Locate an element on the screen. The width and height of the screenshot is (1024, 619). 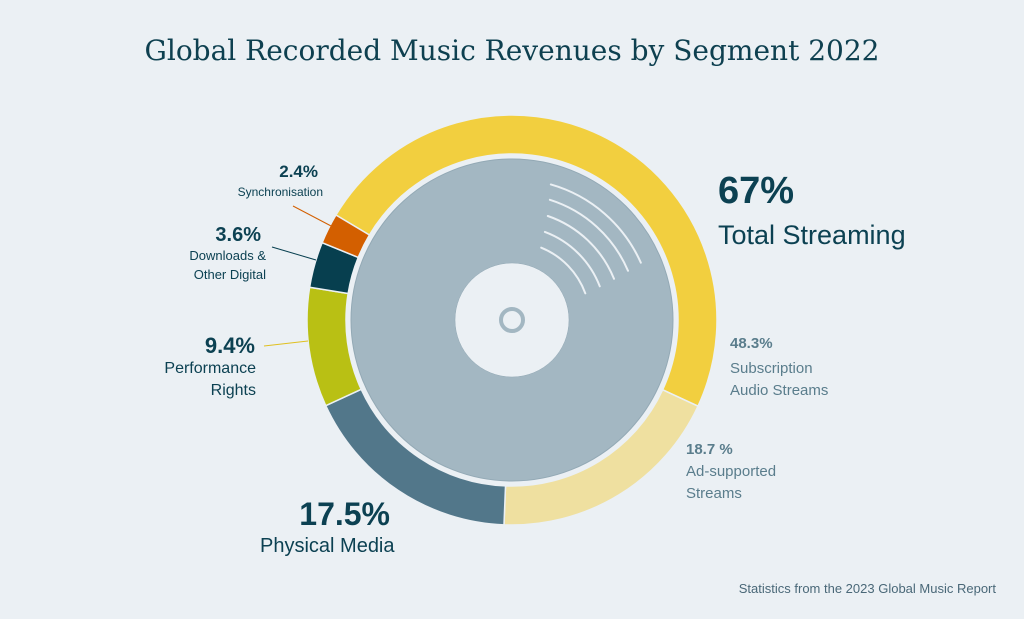
record-grooves-icon is located at coordinates (591, 239).